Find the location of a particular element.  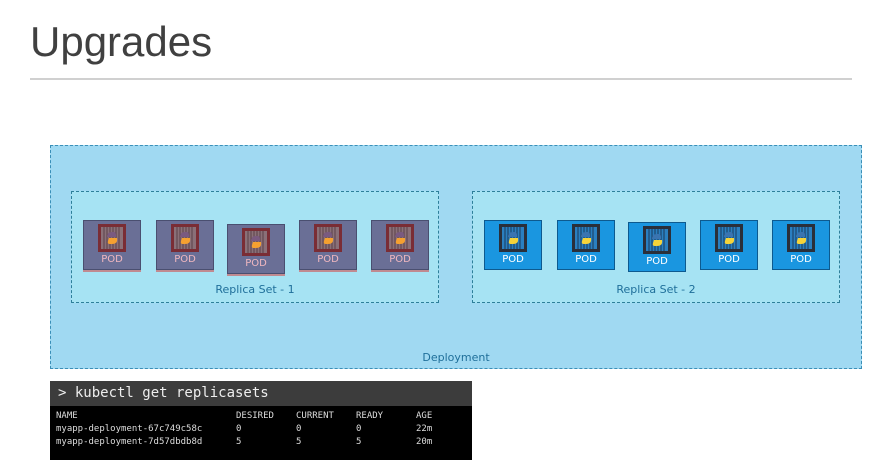

cell: myapp-deployment-7d57dbdb8d is located at coordinates (129, 442).